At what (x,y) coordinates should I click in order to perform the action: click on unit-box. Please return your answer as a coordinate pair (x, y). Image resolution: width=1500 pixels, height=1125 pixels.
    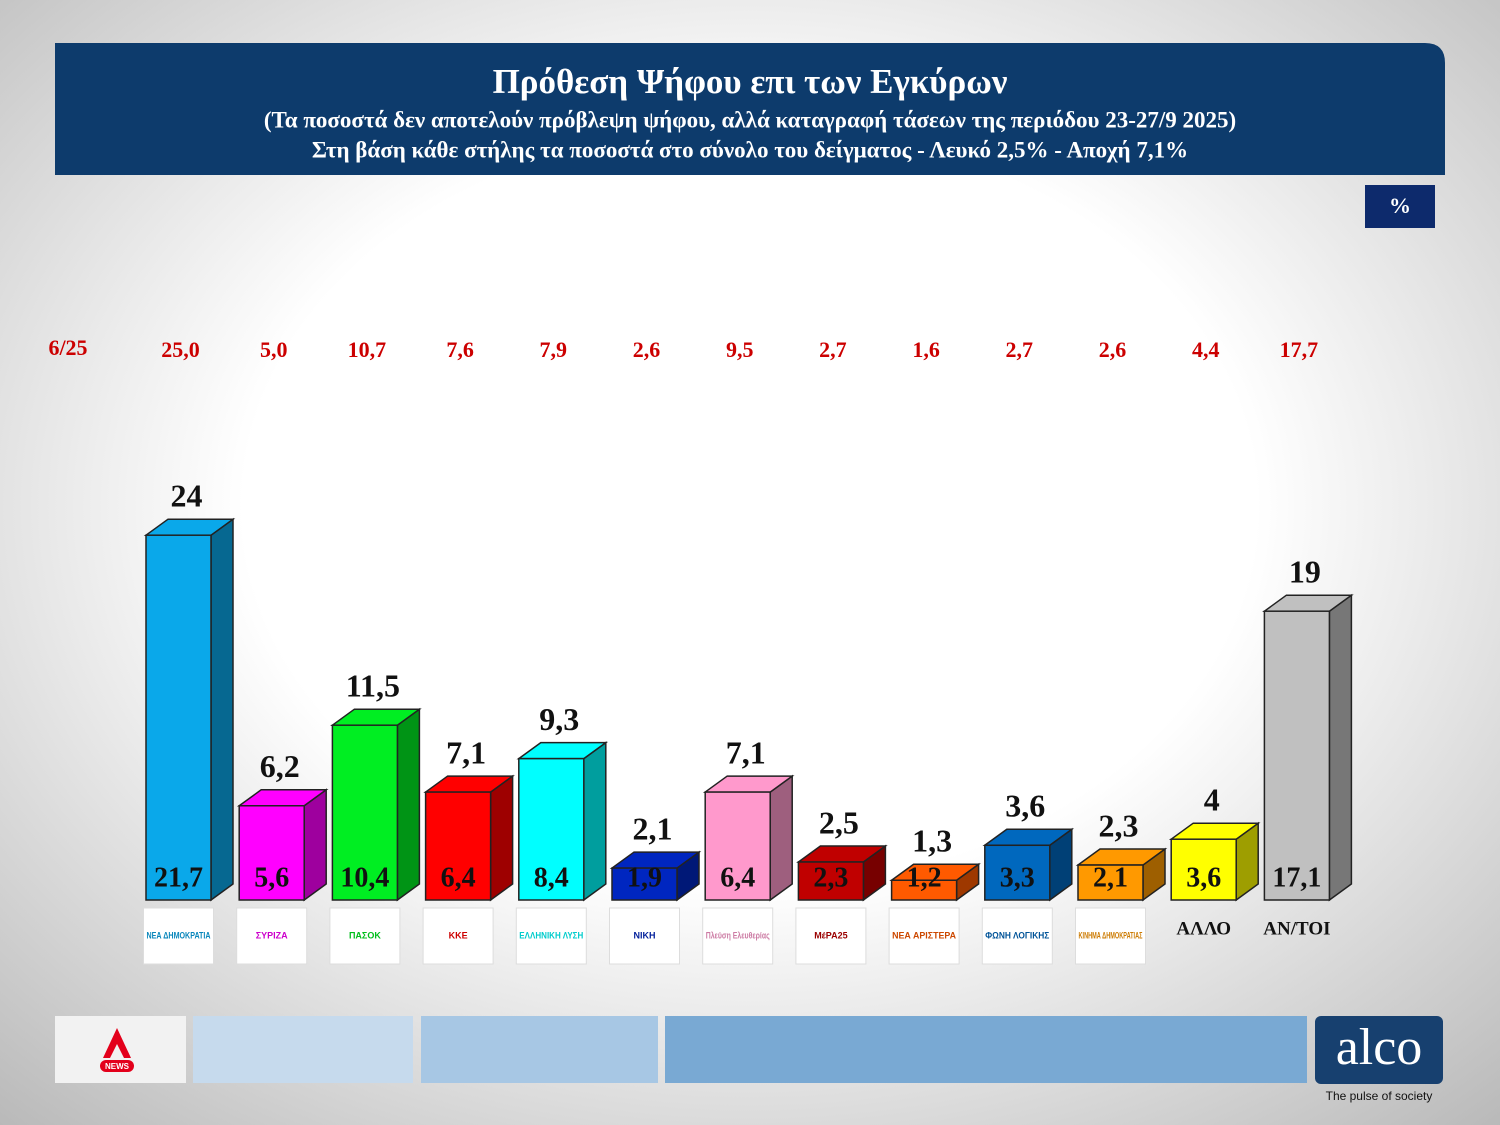
    Looking at the image, I should click on (1400, 206).